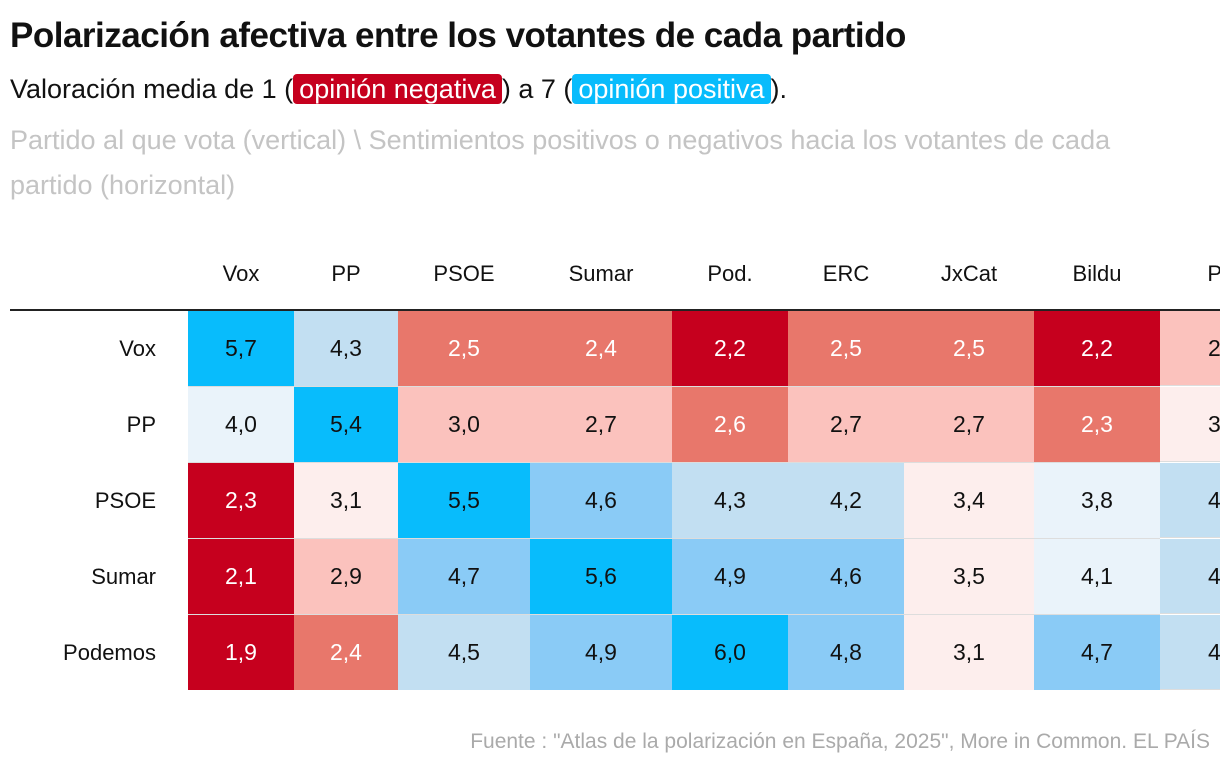  Describe the element at coordinates (1213, 273) in the screenshot. I see `column-header: PNV` at that location.